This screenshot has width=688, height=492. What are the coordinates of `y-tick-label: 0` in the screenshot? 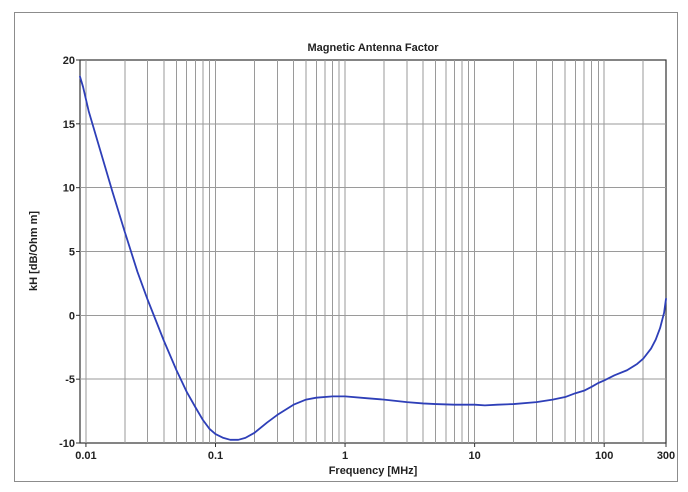 It's located at (72, 316).